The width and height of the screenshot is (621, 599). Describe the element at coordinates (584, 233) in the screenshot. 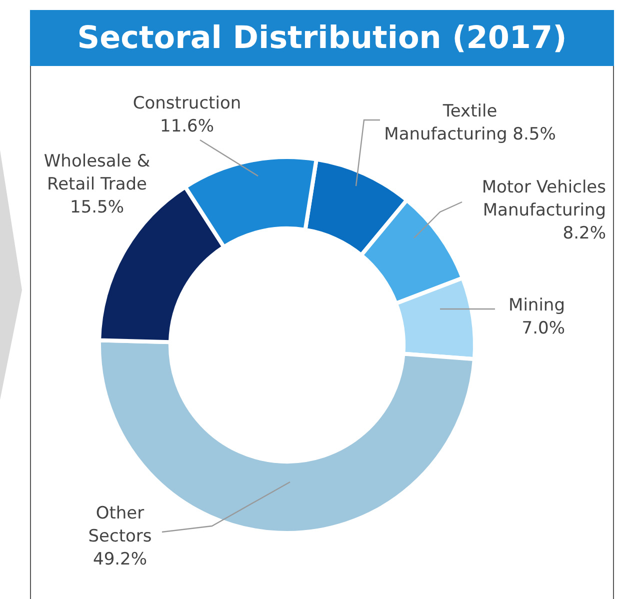

I see `data-label: 8.2%` at that location.